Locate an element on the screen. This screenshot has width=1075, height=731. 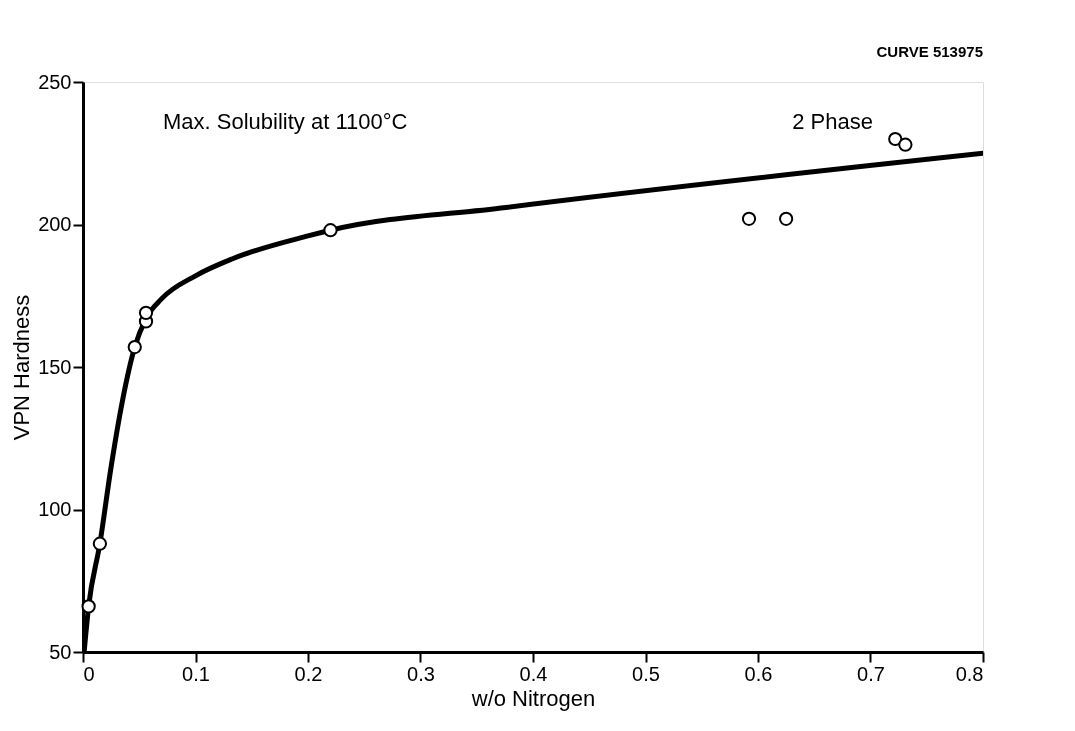
x-tick-label: 0.7 is located at coordinates (871, 673).